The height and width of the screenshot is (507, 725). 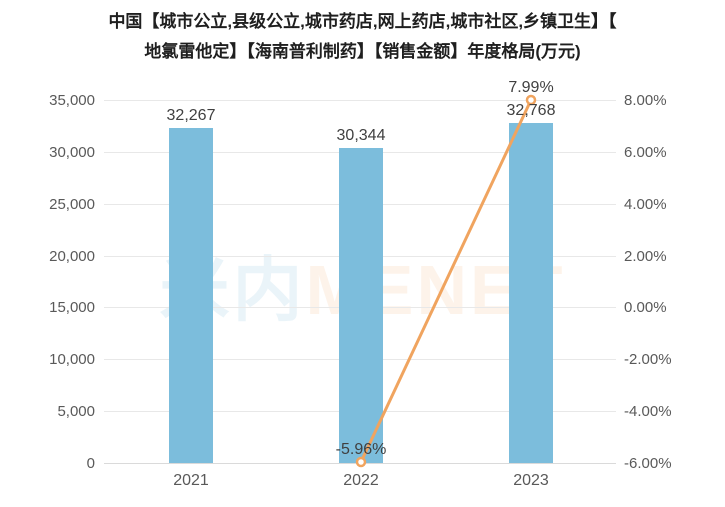 What do you see at coordinates (362, 21) in the screenshot?
I see `chart-title-line1: 中国【城市公立,县级公立,城市药店,网上药店,城市社区,乡镇卫生】【` at bounding box center [362, 21].